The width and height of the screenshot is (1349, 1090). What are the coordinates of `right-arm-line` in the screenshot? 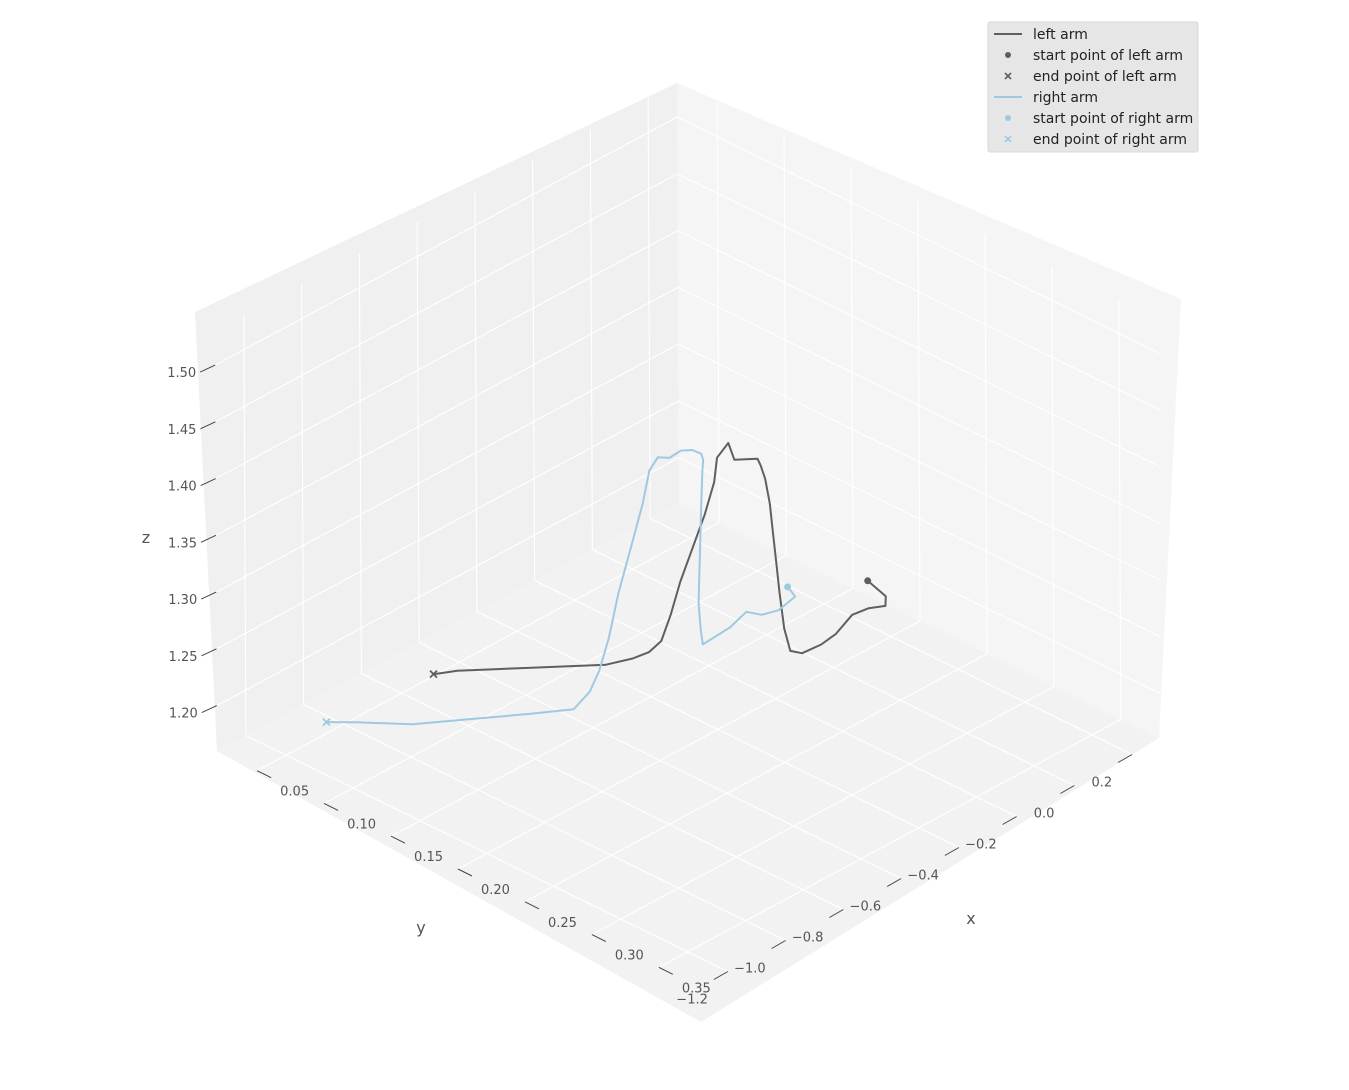 It's located at (561, 587).